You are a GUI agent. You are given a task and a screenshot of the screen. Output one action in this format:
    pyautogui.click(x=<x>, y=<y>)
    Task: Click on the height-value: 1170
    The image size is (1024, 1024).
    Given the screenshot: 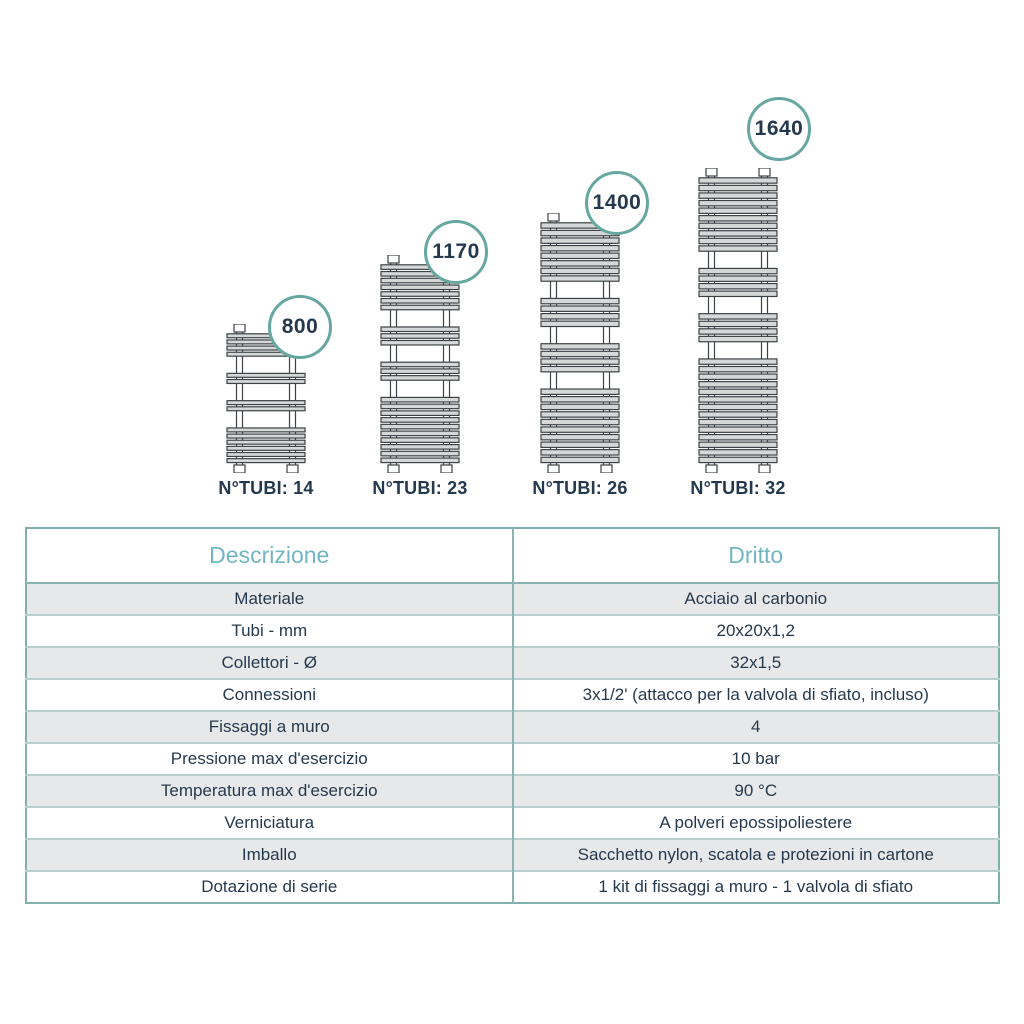 What is the action you would take?
    pyautogui.click(x=456, y=251)
    